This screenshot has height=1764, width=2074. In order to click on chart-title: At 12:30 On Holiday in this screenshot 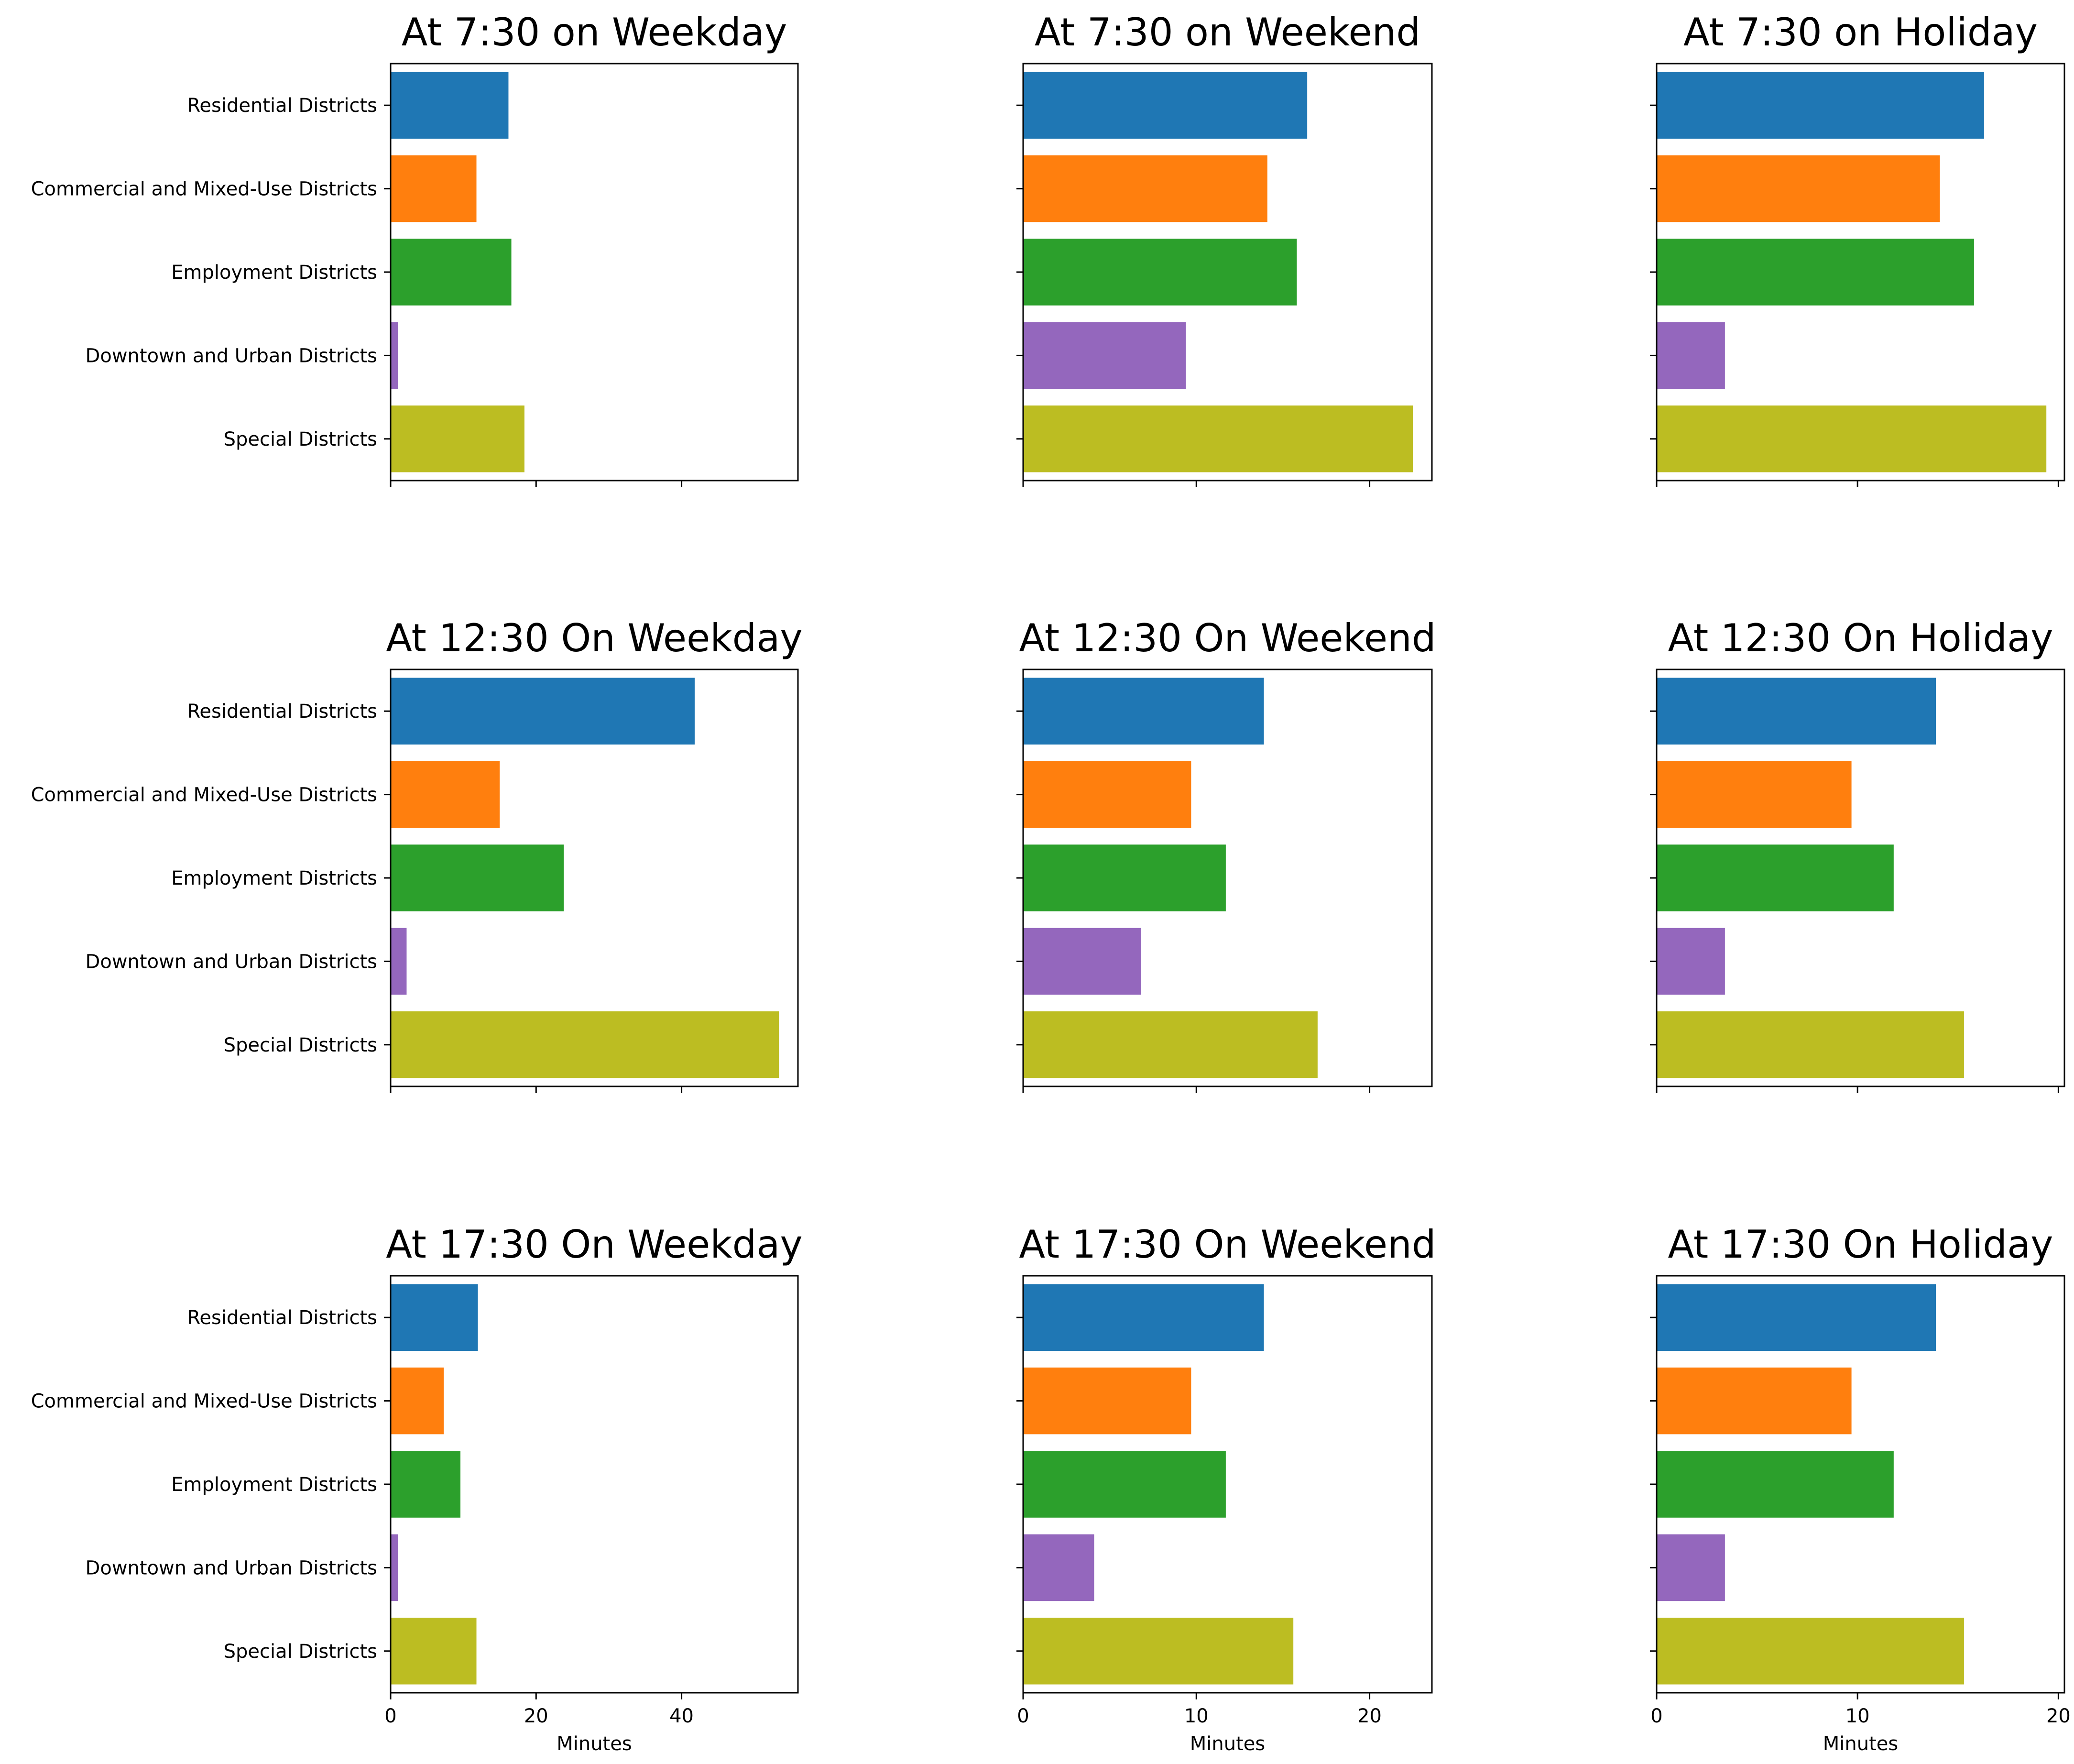, I will do `click(1860, 638)`.